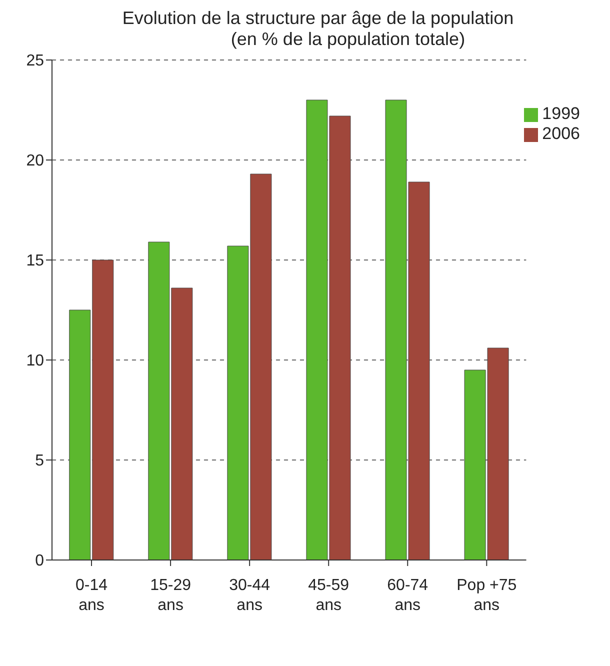 This screenshot has width=610, height=666. What do you see at coordinates (318, 18) in the screenshot?
I see `chart-title: Evolution de la structure par âge de la population` at bounding box center [318, 18].